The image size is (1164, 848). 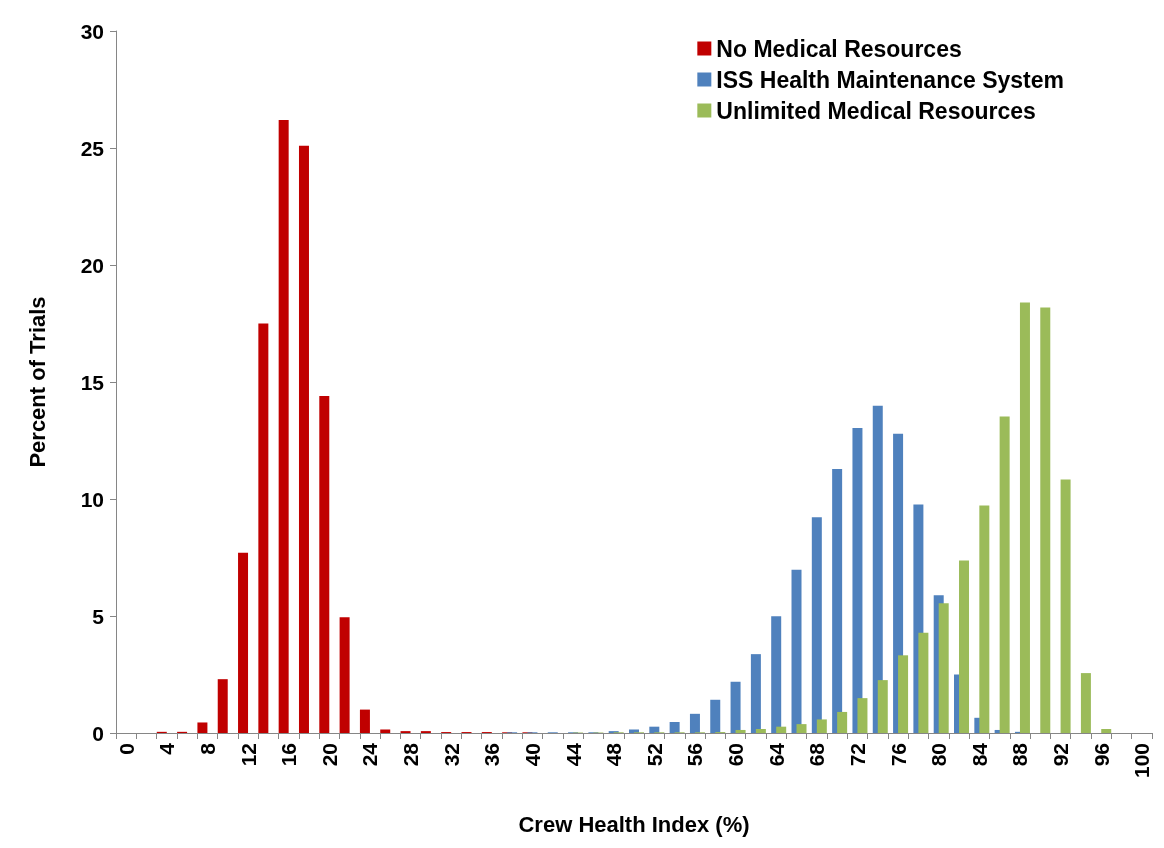 I want to click on x-tick-label: 96, so click(x=1101, y=755).